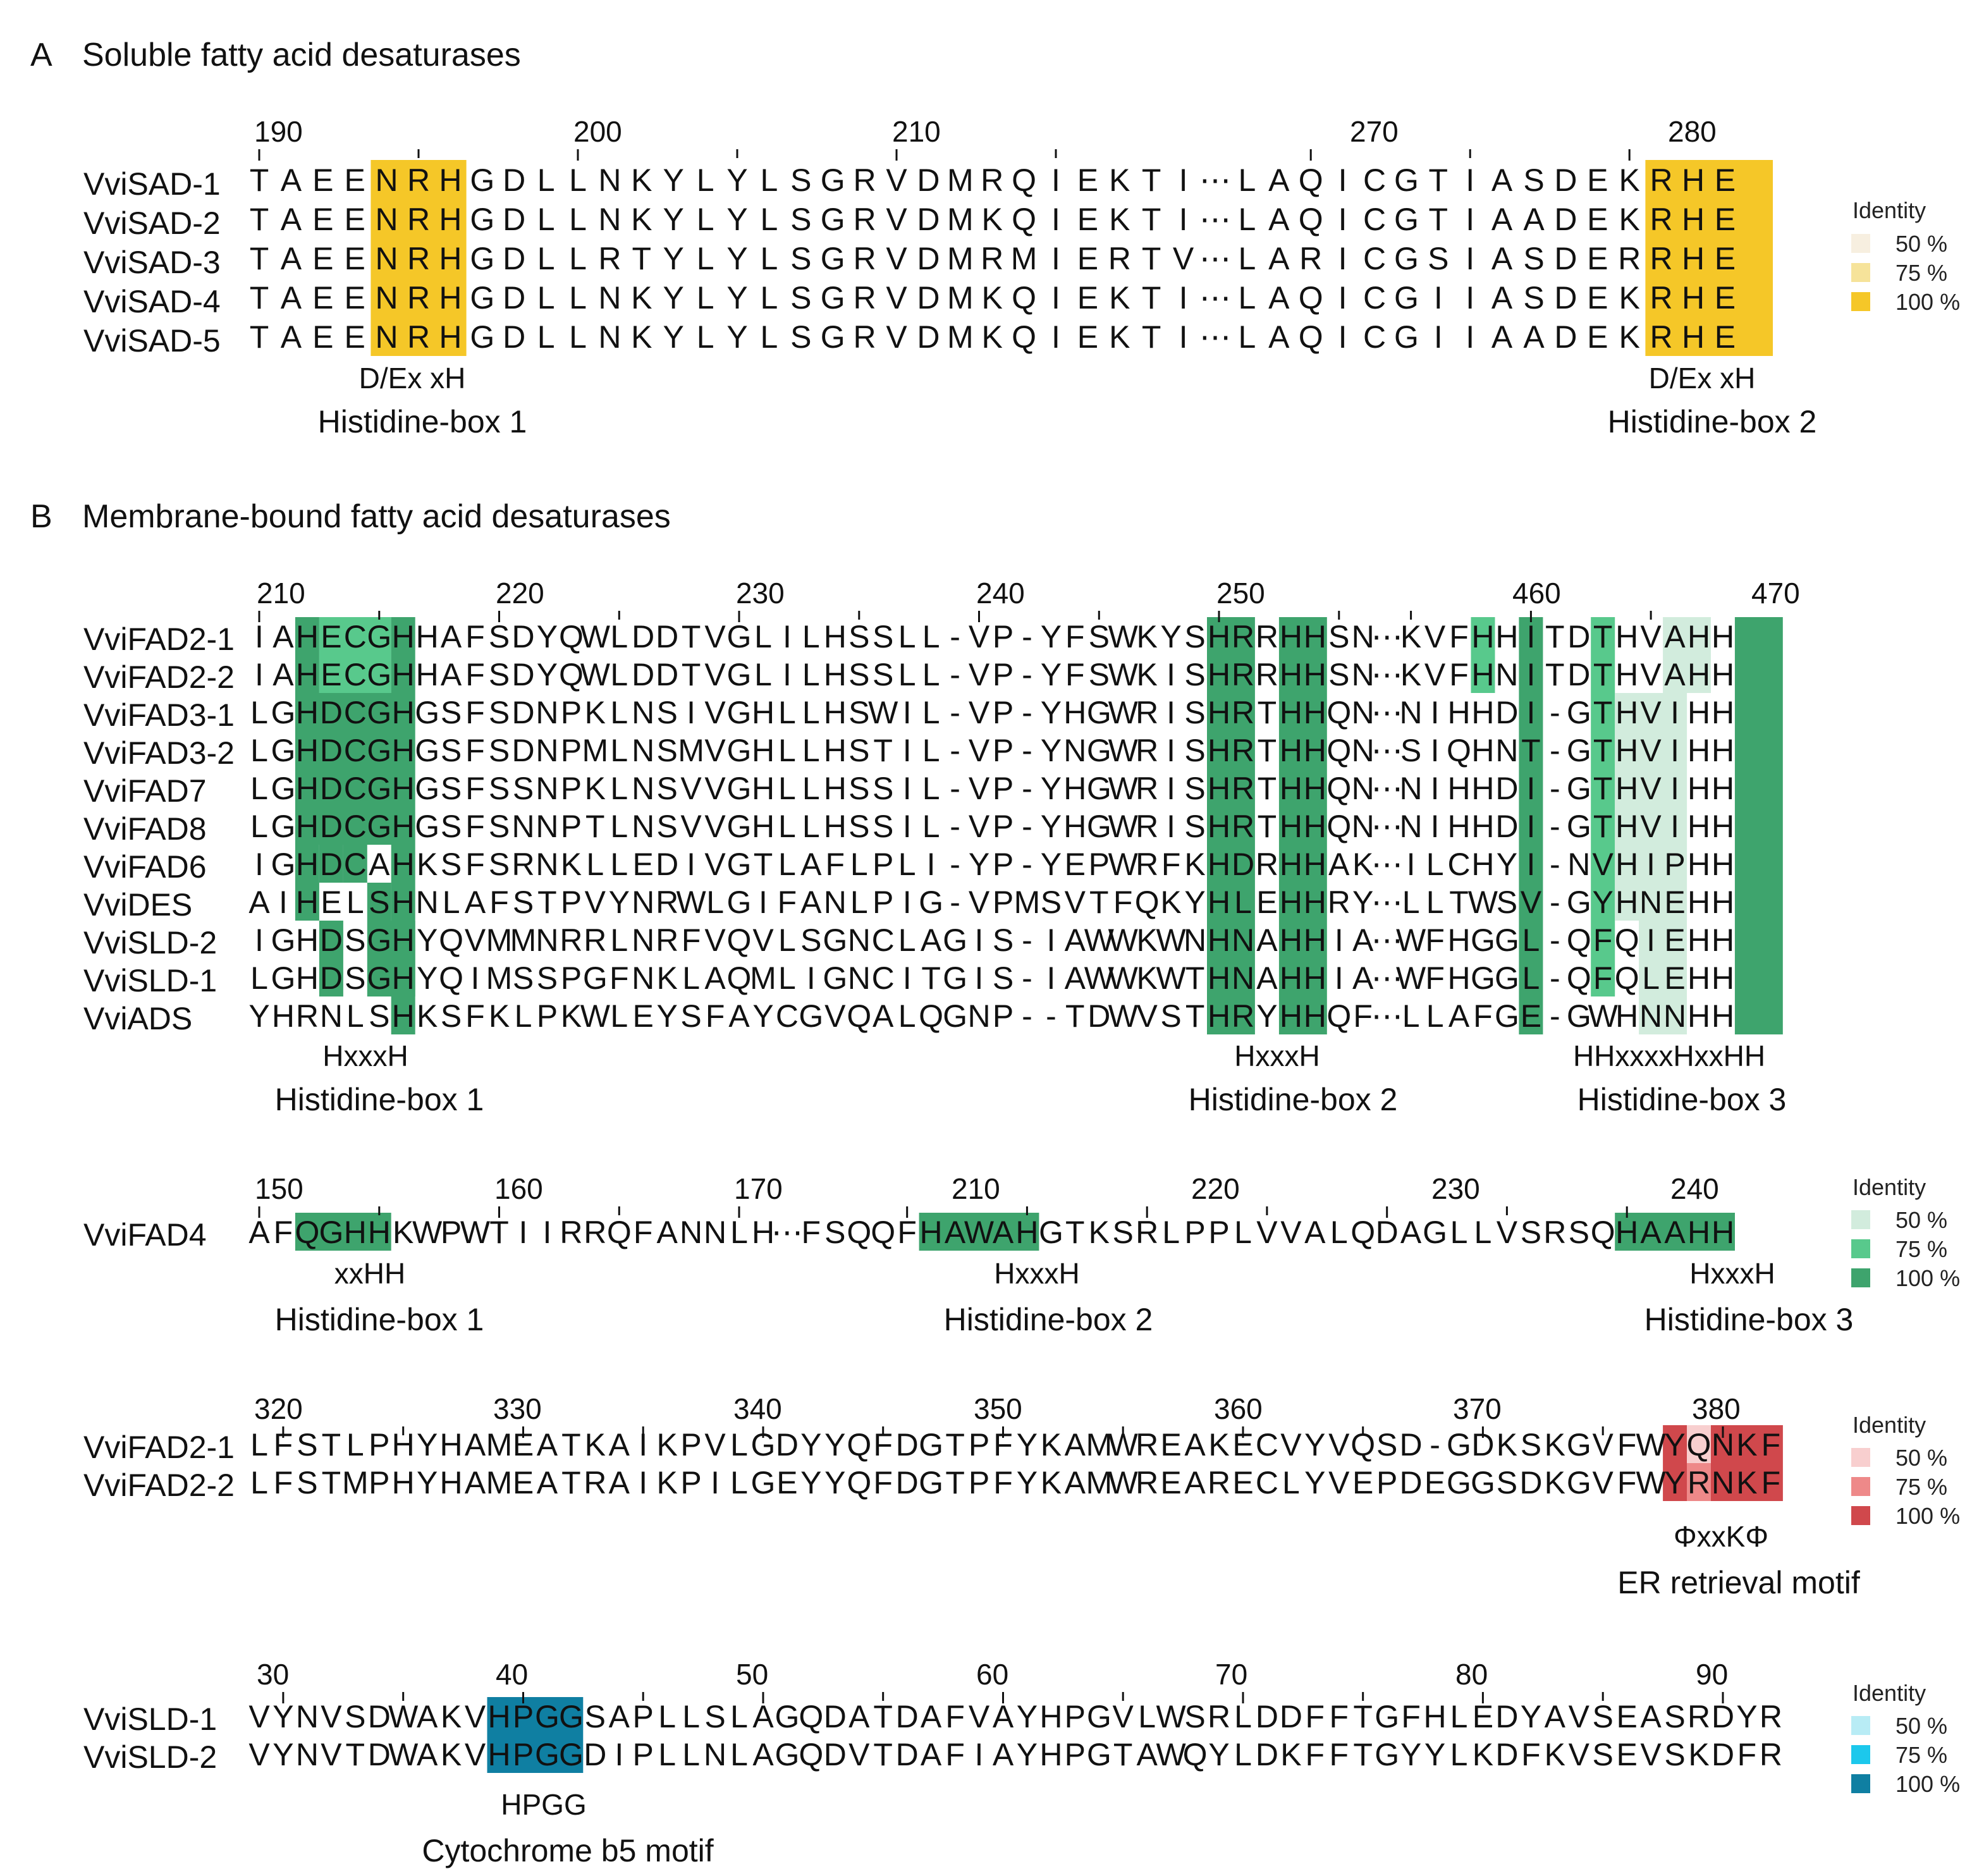 The width and height of the screenshot is (1972, 1876). I want to click on shading-a, so click(1072, 258).